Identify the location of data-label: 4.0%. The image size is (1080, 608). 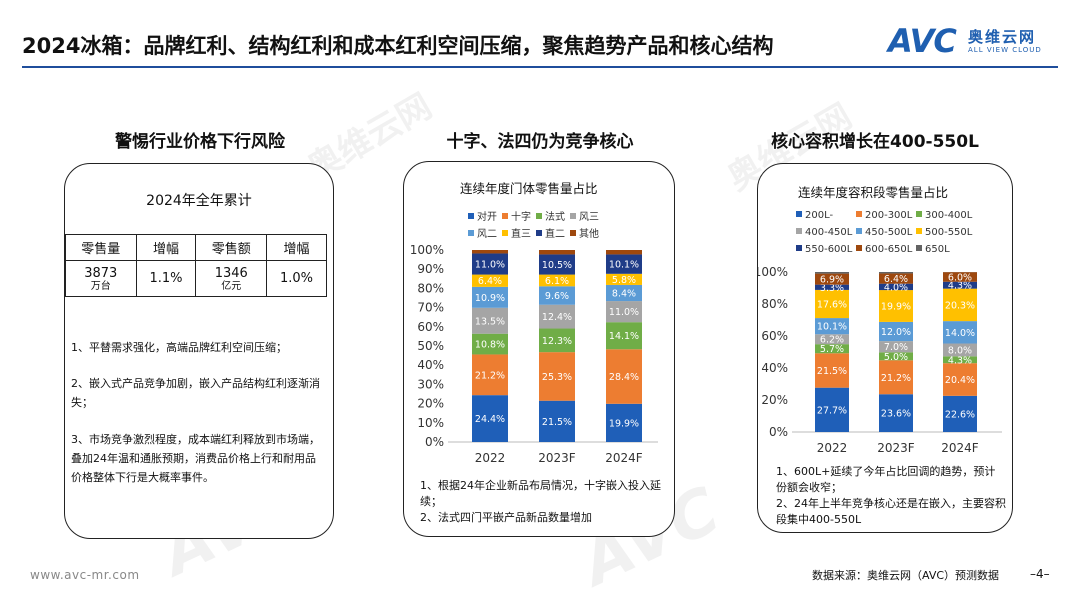
(896, 287).